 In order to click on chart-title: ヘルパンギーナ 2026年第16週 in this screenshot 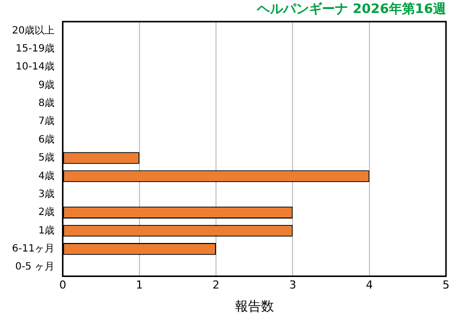, I will do `click(351, 10)`.